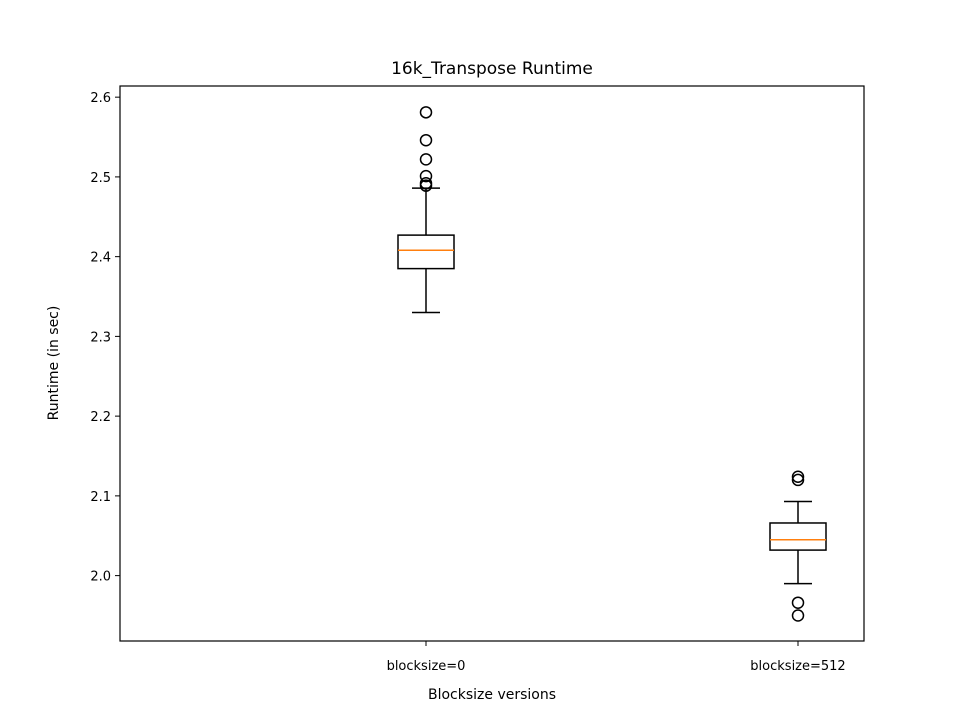 The image size is (960, 720). I want to click on y-tick-label: 2.3, so click(100, 337).